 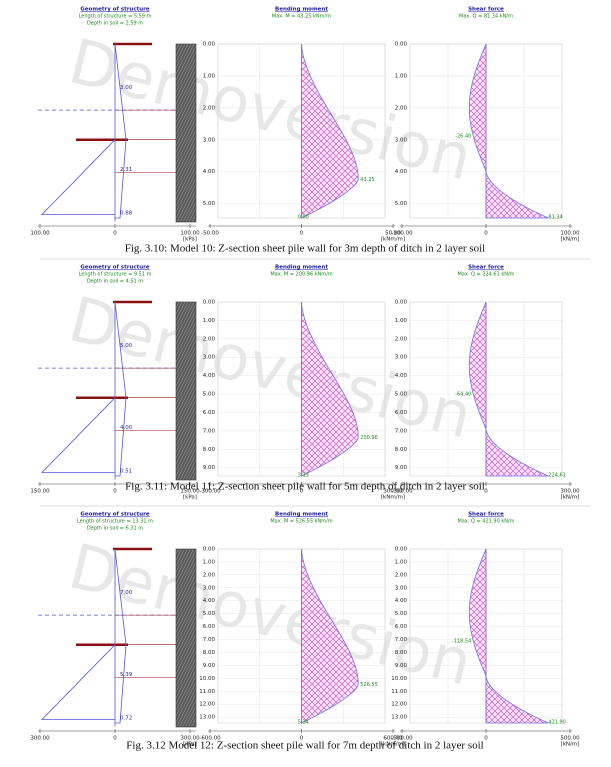 What do you see at coordinates (210, 234) in the screenshot?
I see `x-tick-label: -50.00` at bounding box center [210, 234].